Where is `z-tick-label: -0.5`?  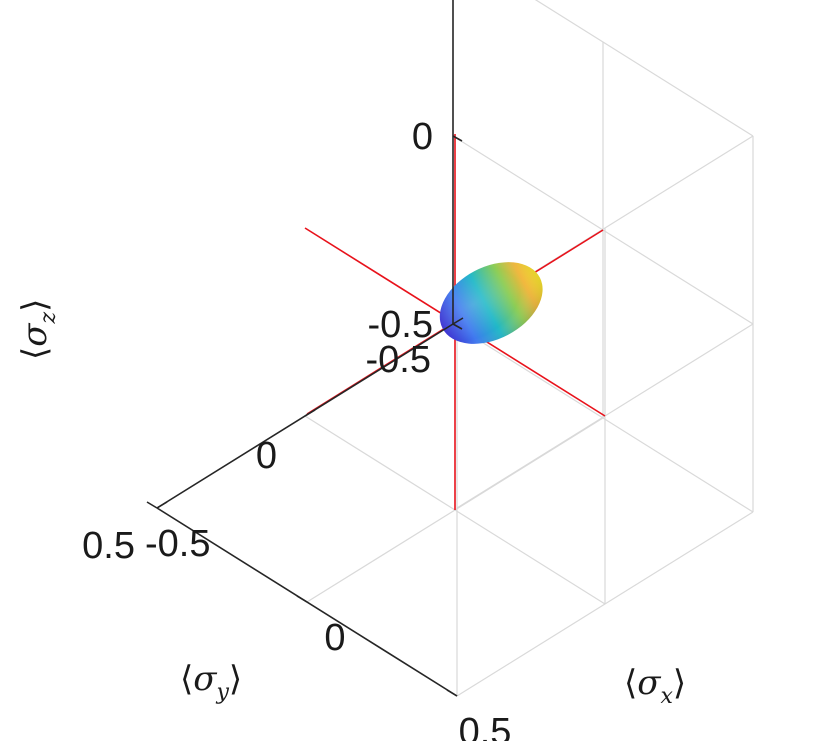 z-tick-label: -0.5 is located at coordinates (400, 325).